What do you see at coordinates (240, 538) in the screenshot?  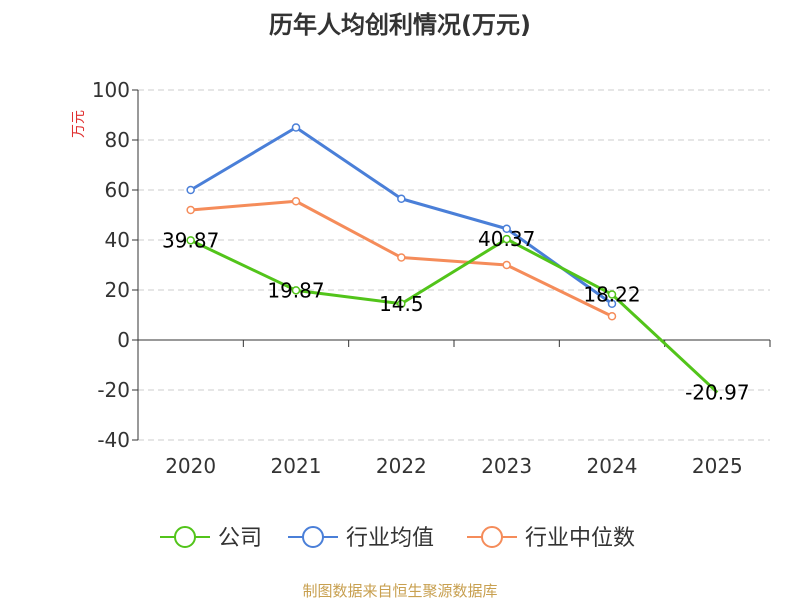 I see `legend-label: 公司` at bounding box center [240, 538].